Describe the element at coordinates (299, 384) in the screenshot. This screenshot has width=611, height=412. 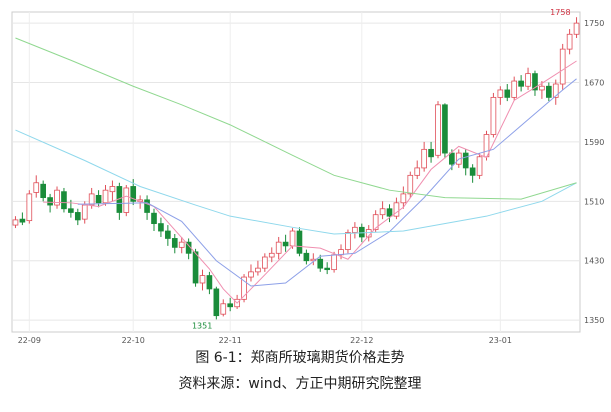
I see `source: 资料来源：wind、方正中期研究院整理` at that location.